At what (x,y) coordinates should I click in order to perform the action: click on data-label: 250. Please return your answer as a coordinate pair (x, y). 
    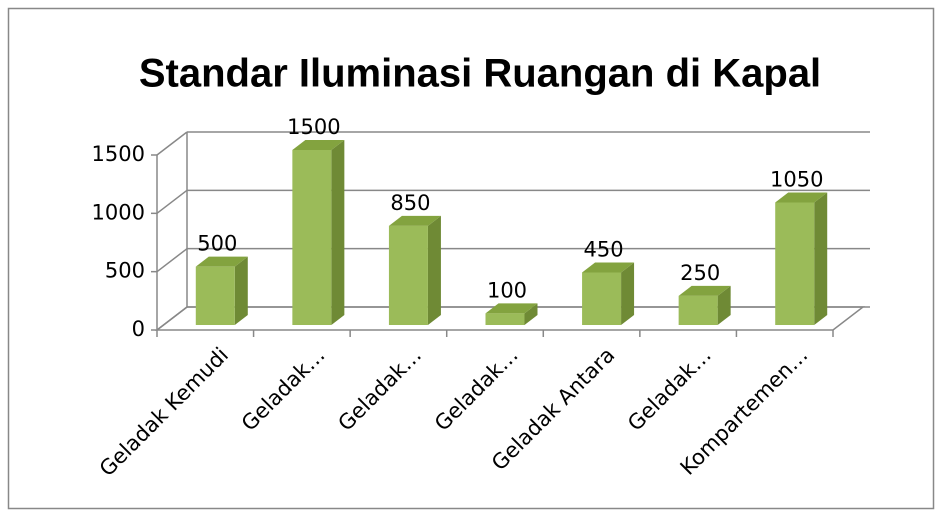
    Looking at the image, I should click on (700, 273).